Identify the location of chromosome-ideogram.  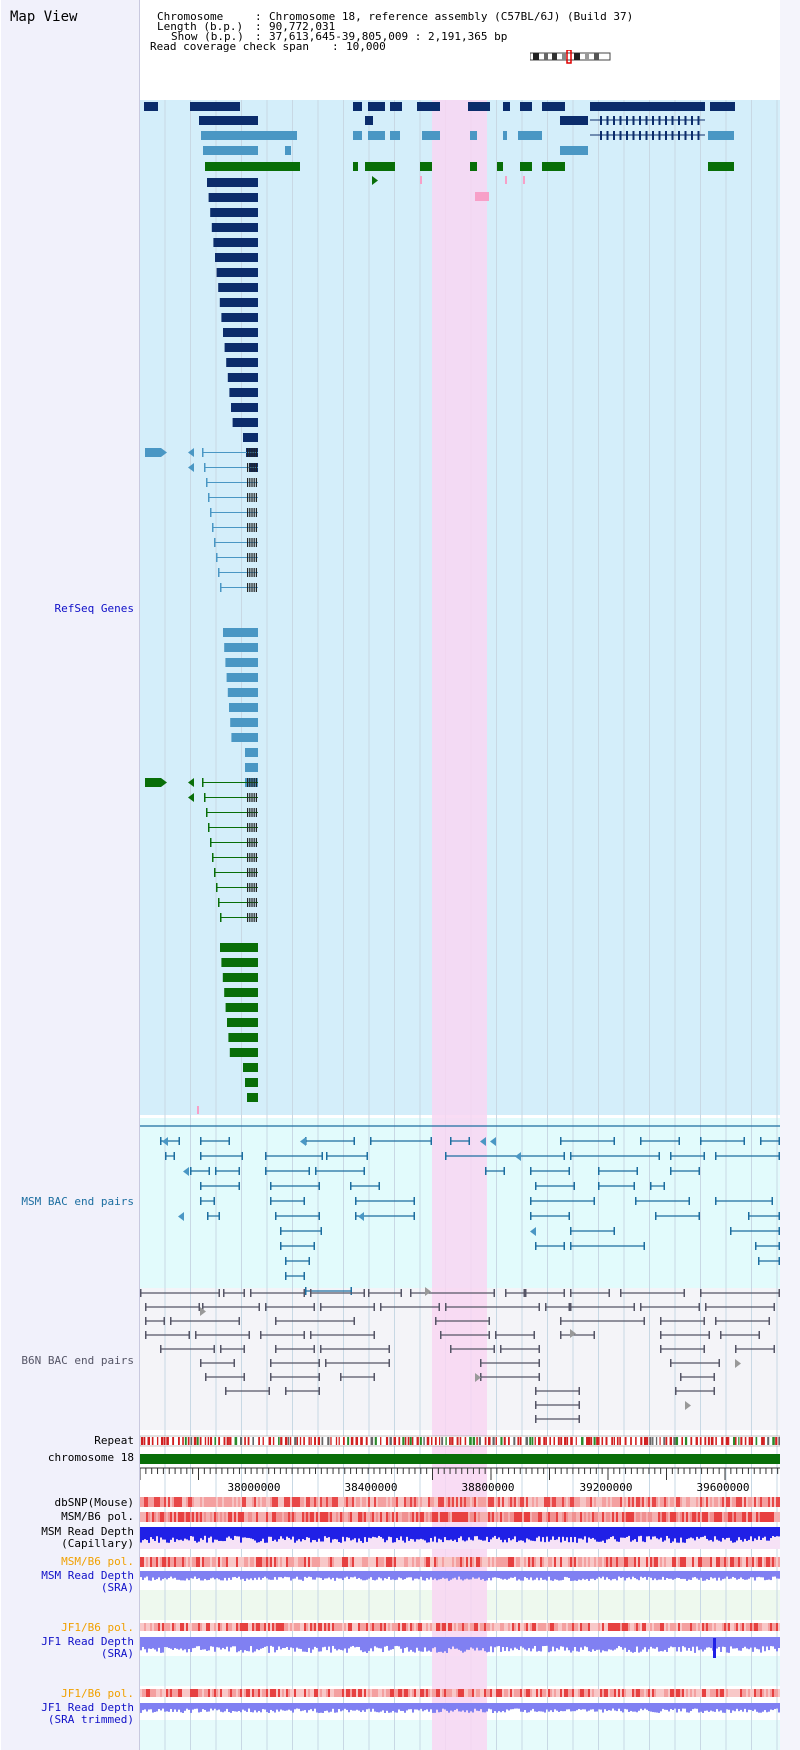
(580, 57).